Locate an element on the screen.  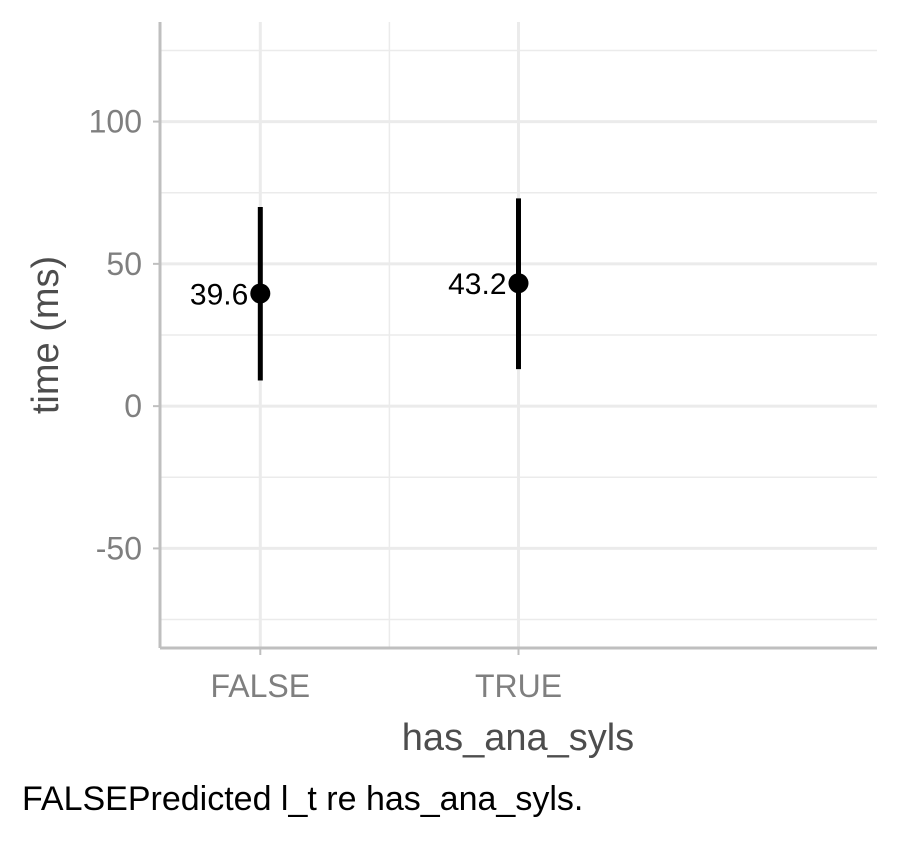
y-tick-label: -50 is located at coordinates (119, 548).